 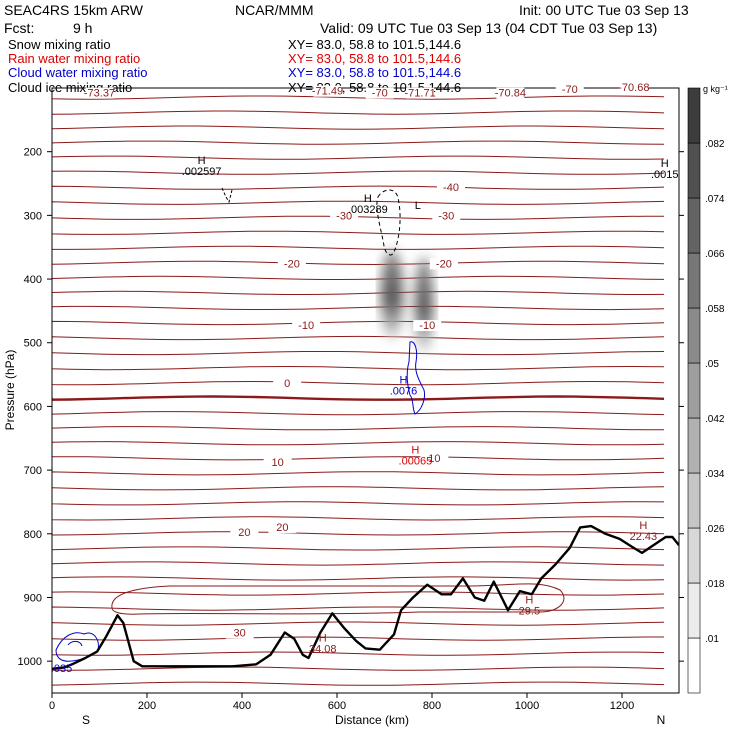 What do you see at coordinates (74, 58) in the screenshot?
I see `field-label: Rain water mixing ratio` at bounding box center [74, 58].